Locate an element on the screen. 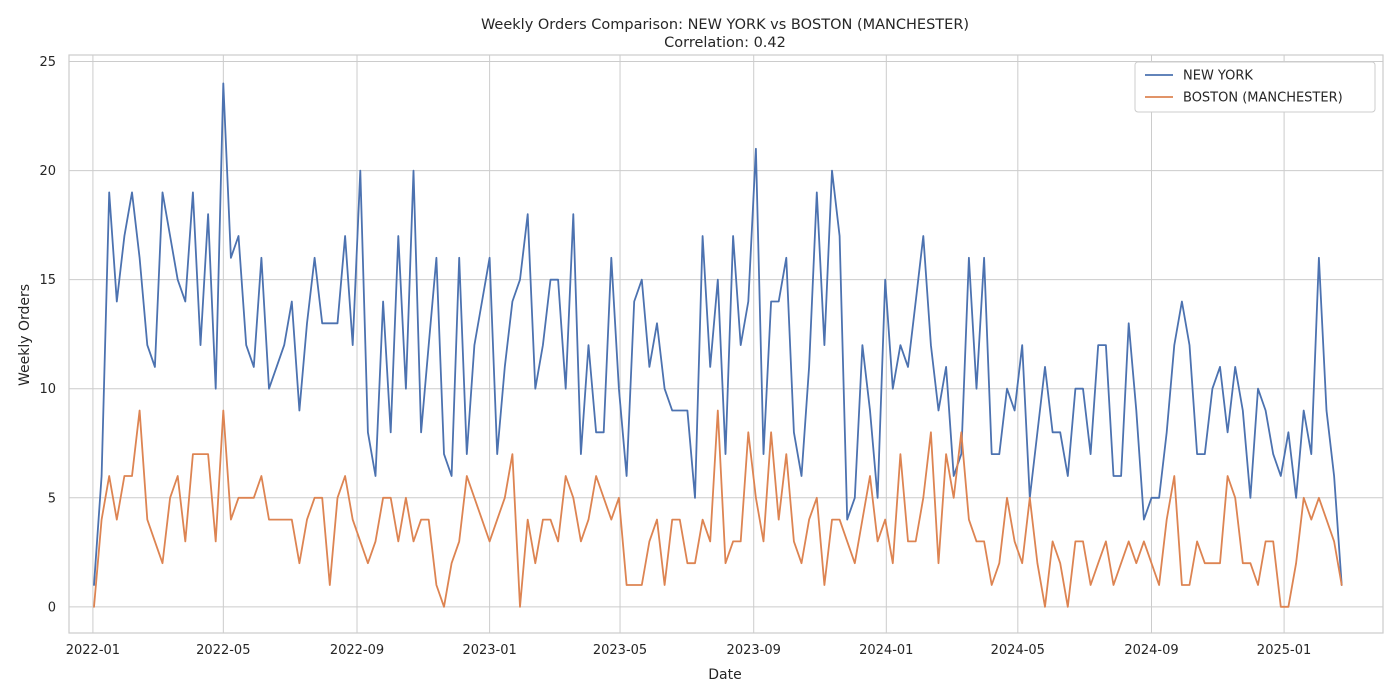 This screenshot has width=1400, height=700. x-tick-label: 2022-09 is located at coordinates (357, 650).